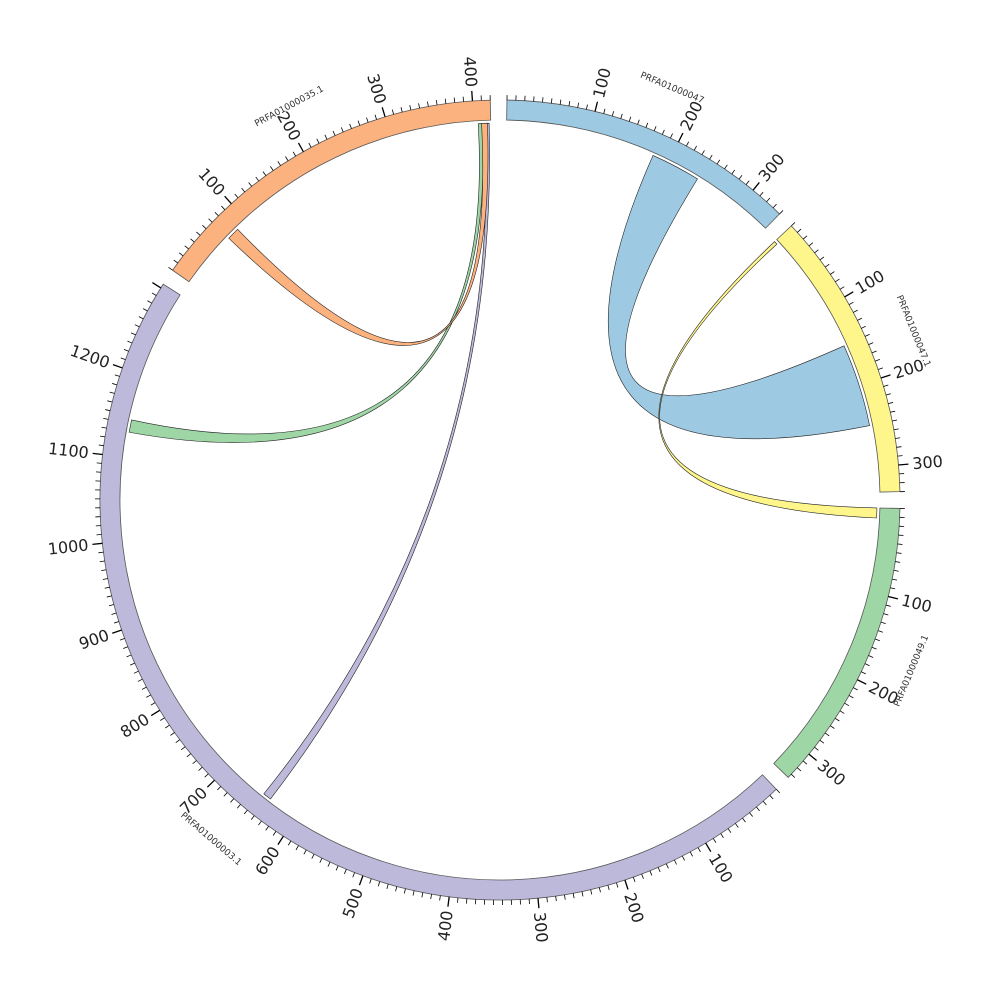  What do you see at coordinates (541, 927) in the screenshot?
I see `tick-label: 300` at bounding box center [541, 927].